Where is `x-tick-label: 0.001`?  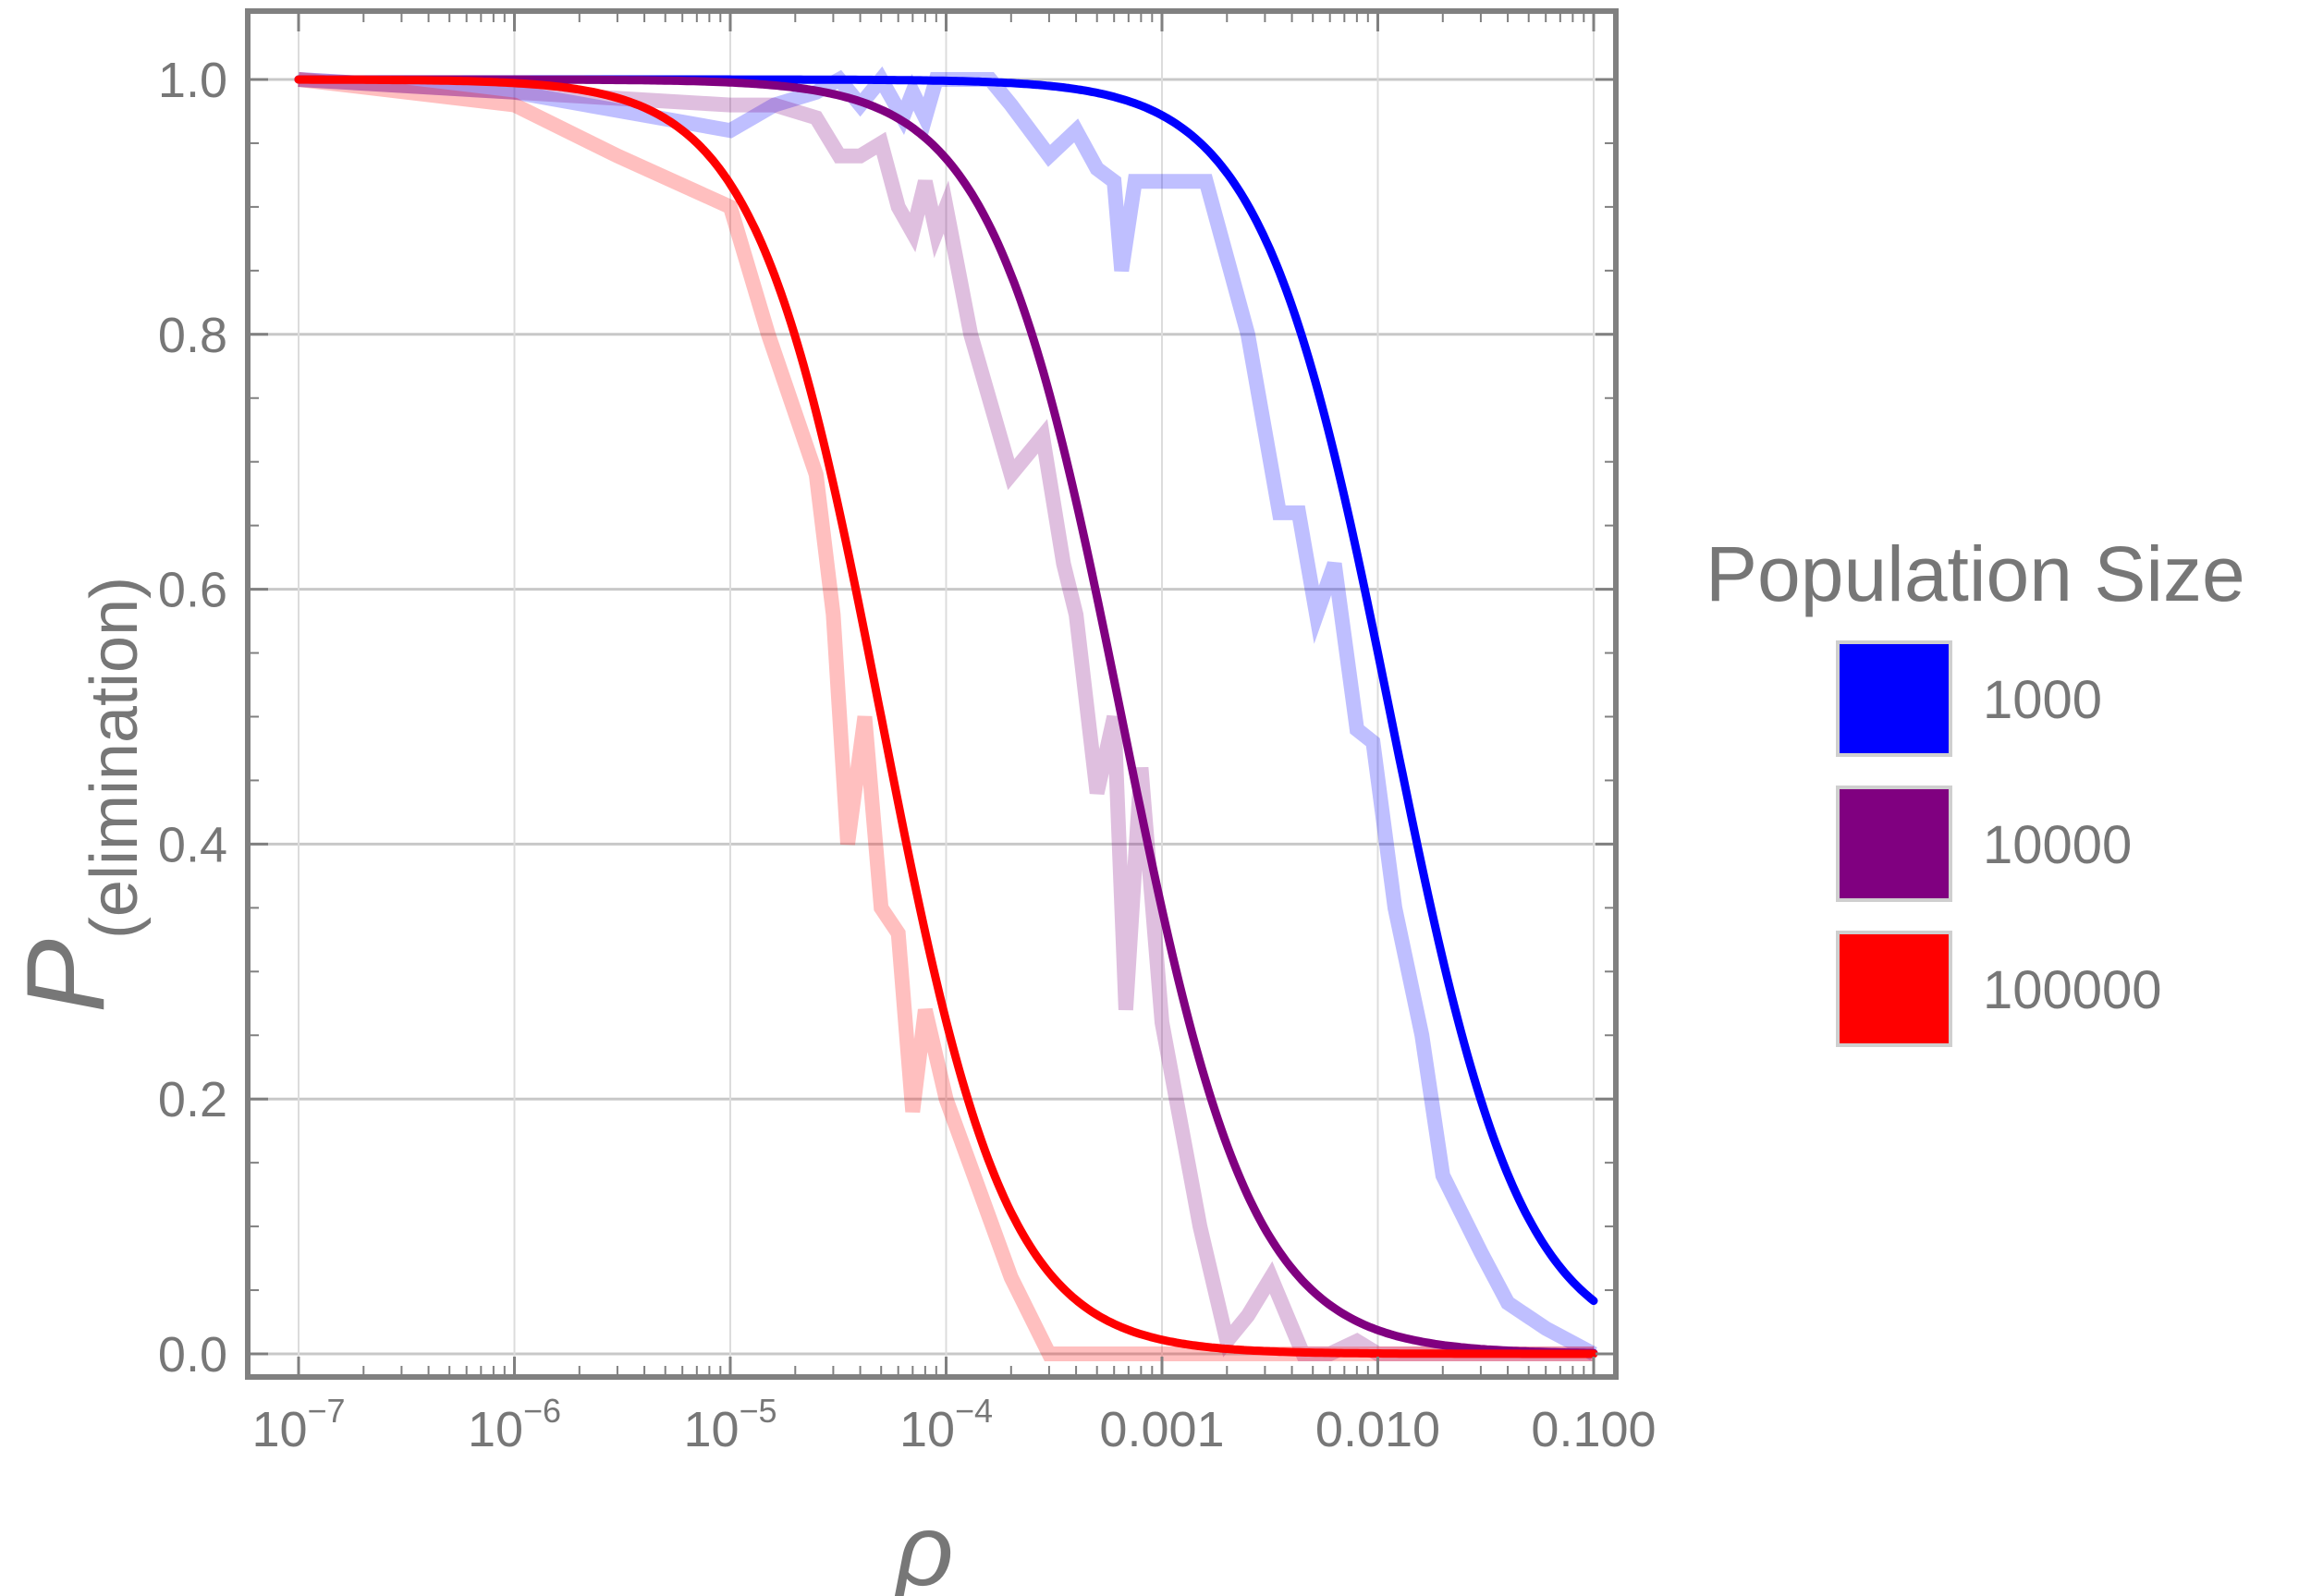 x-tick-label: 0.001 is located at coordinates (1161, 1429).